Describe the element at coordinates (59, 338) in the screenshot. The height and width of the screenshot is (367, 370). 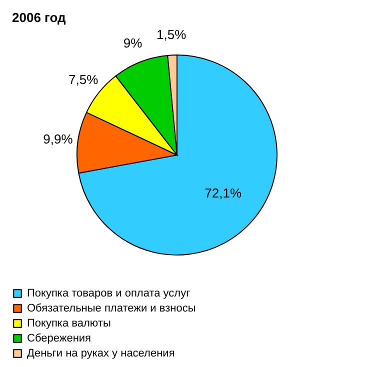
I see `legend-label: Сбережения` at that location.